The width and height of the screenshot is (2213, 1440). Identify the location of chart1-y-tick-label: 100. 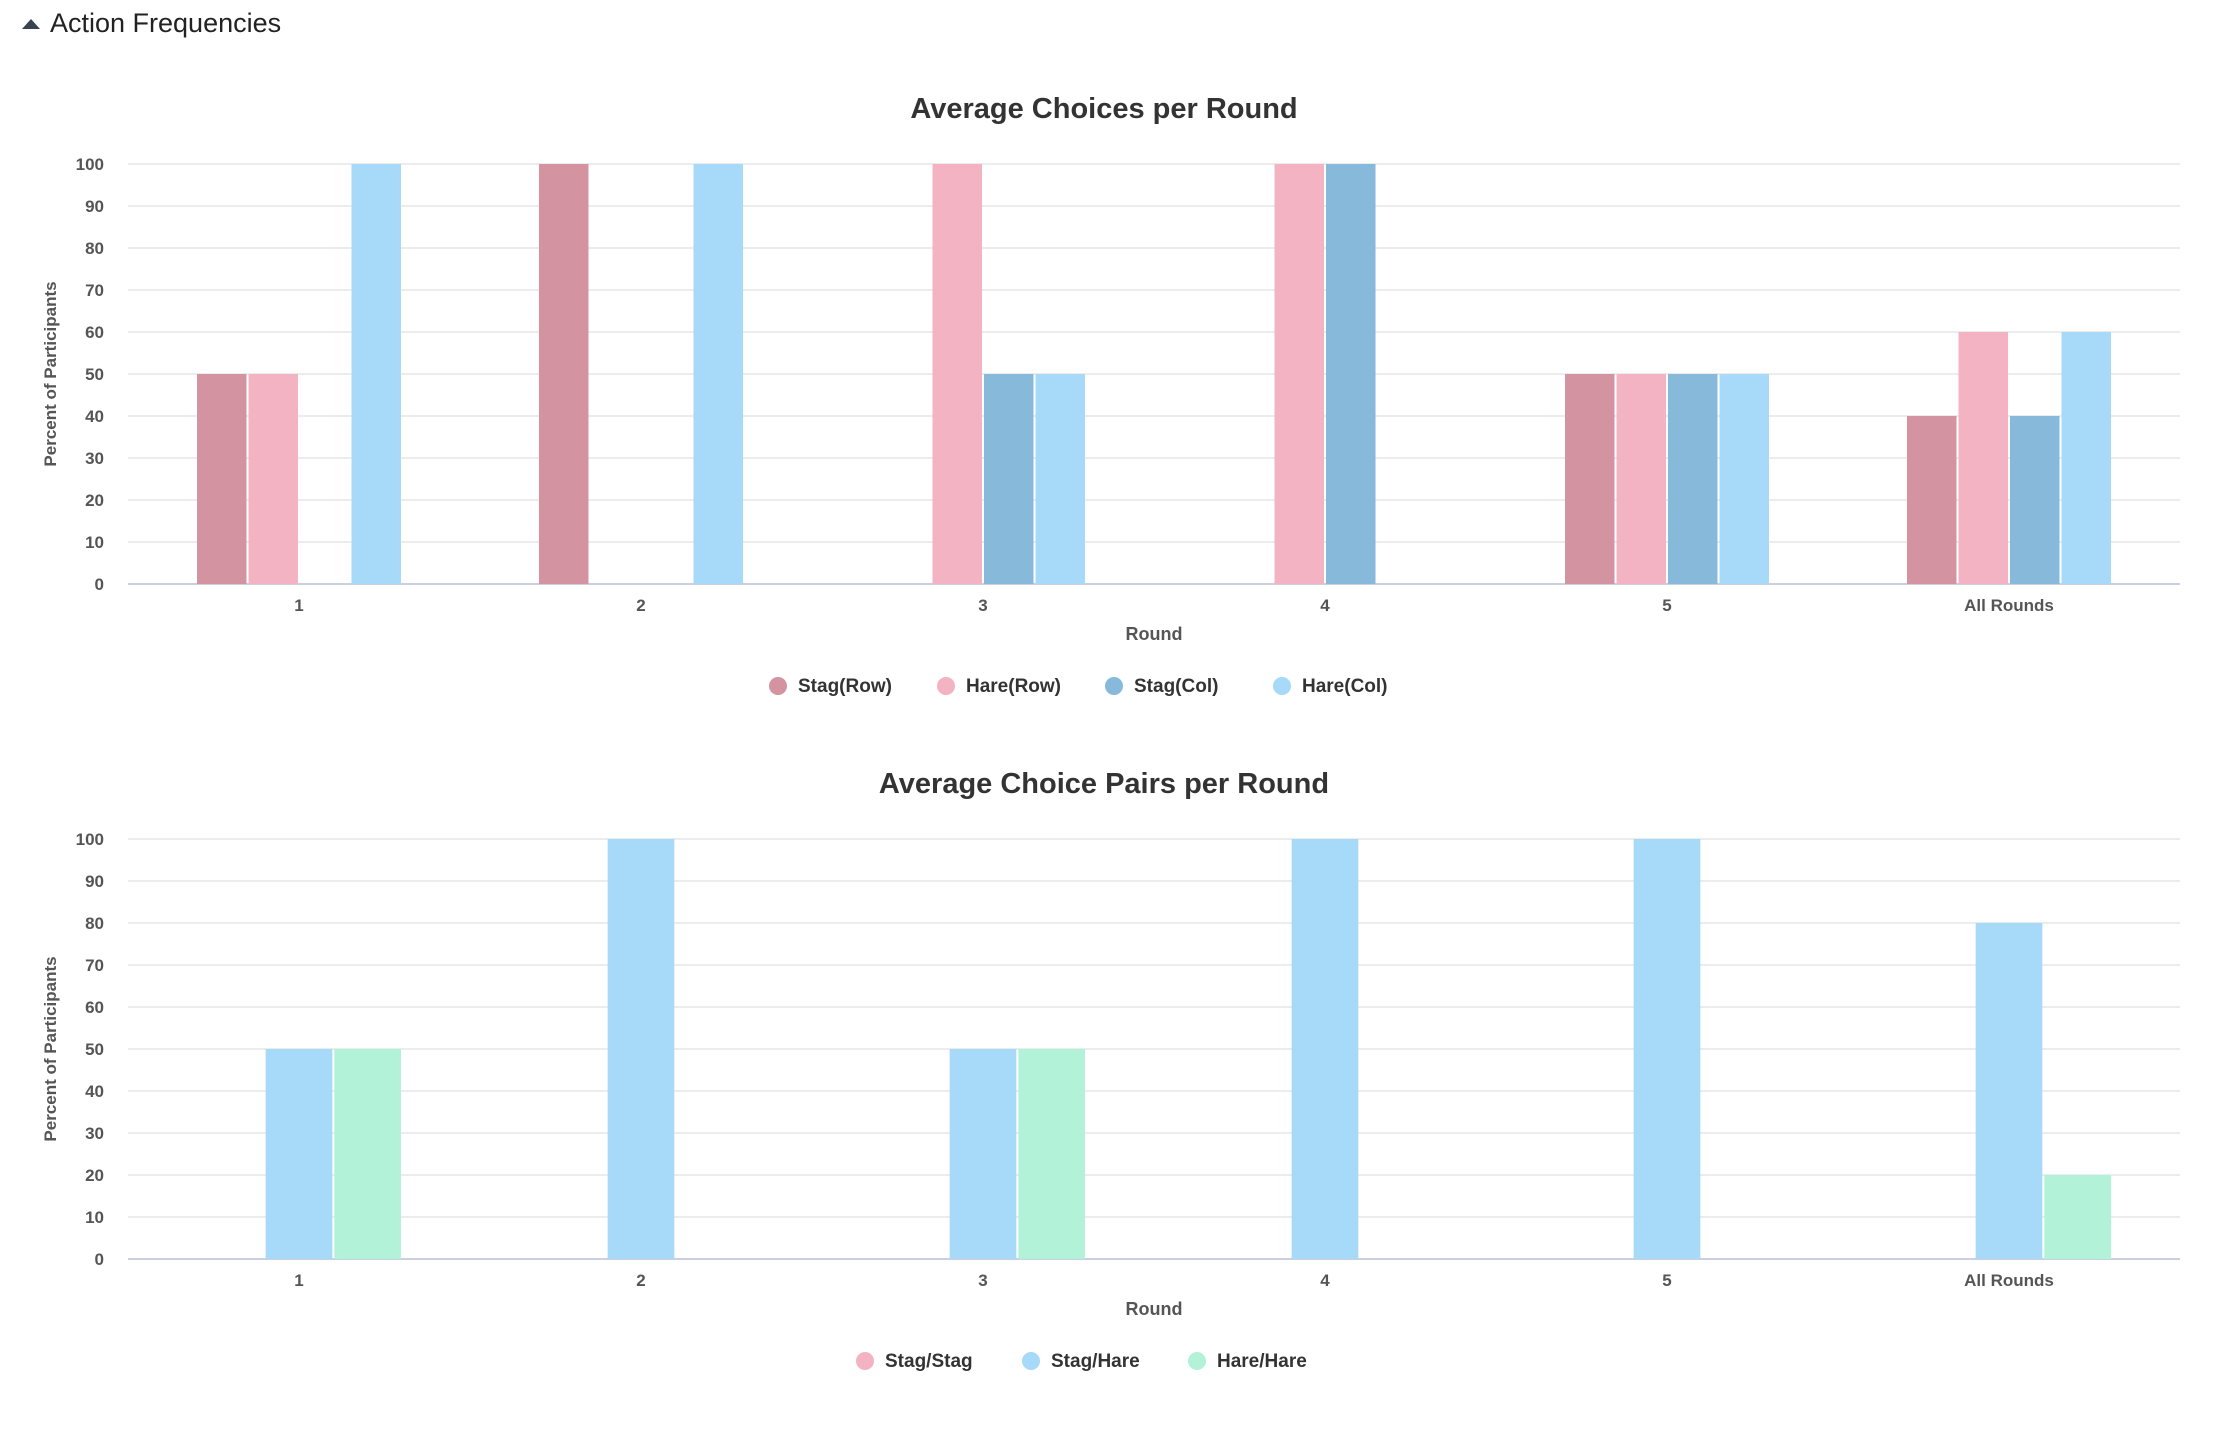
(90, 164).